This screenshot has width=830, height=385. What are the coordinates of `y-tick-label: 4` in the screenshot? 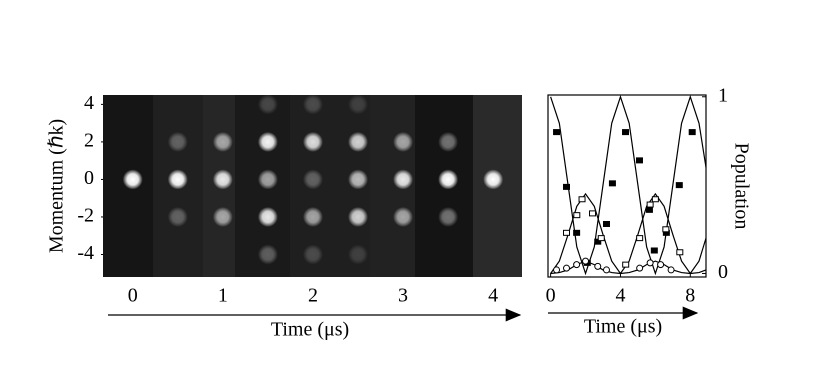 It's located at (89, 103).